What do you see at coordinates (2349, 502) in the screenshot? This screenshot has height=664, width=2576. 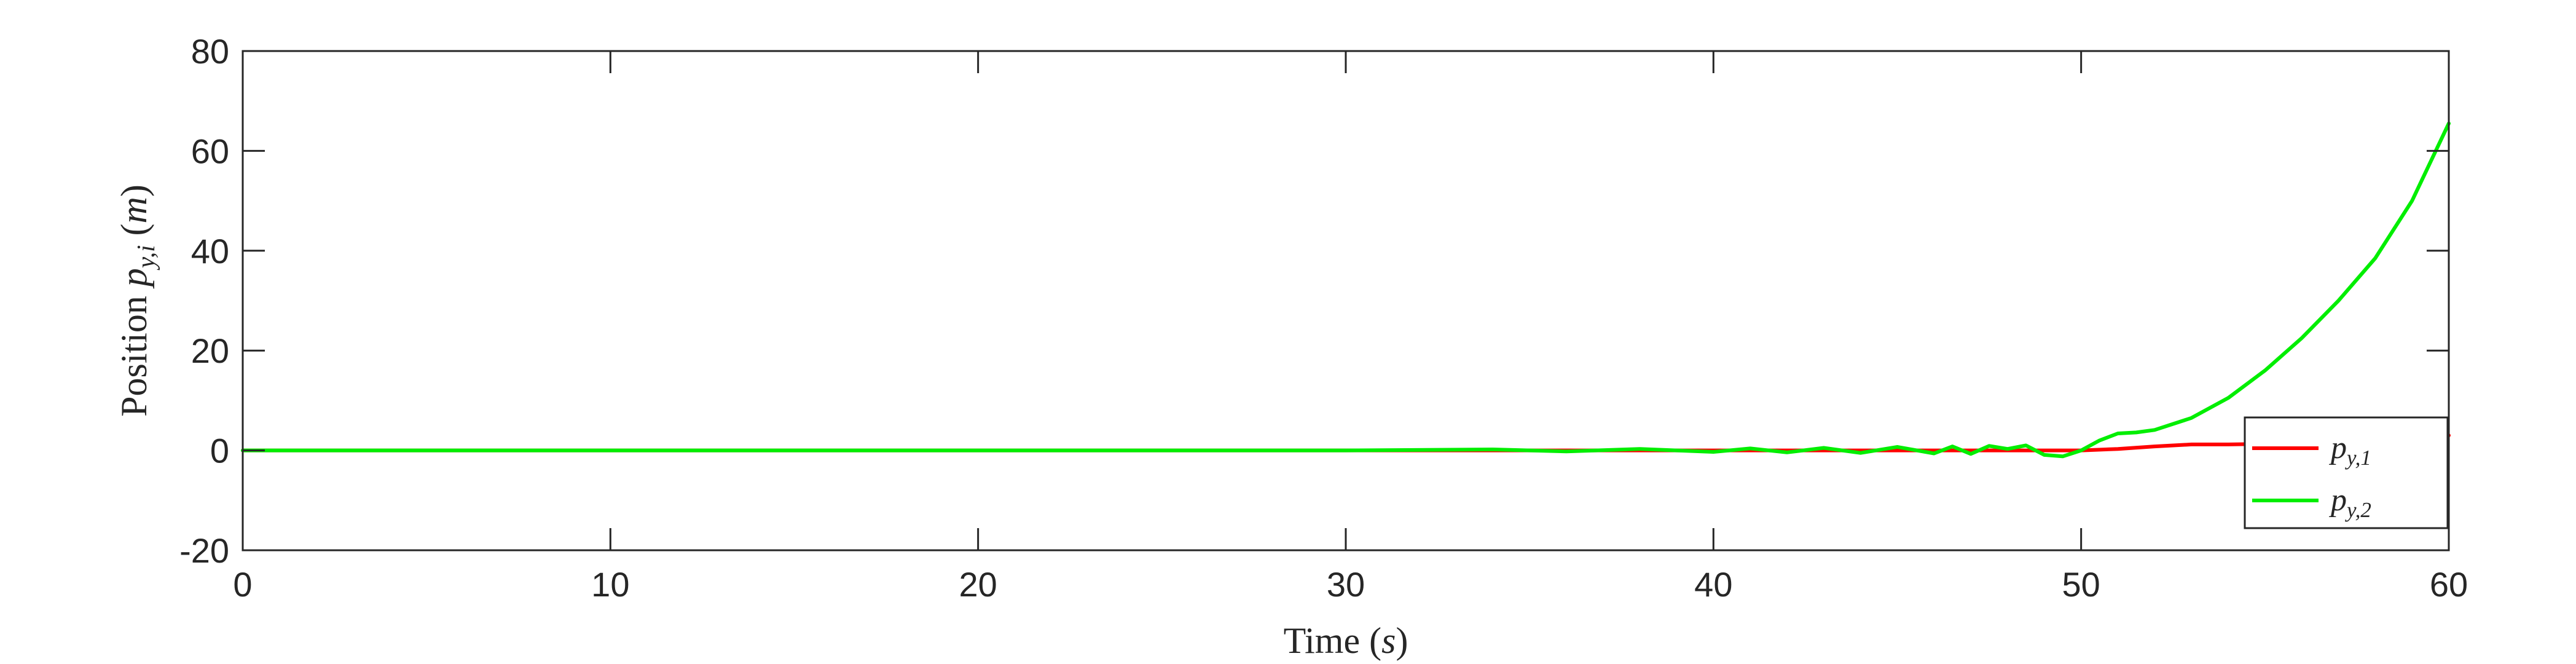 I see `legend-label-2: py,2` at bounding box center [2349, 502].